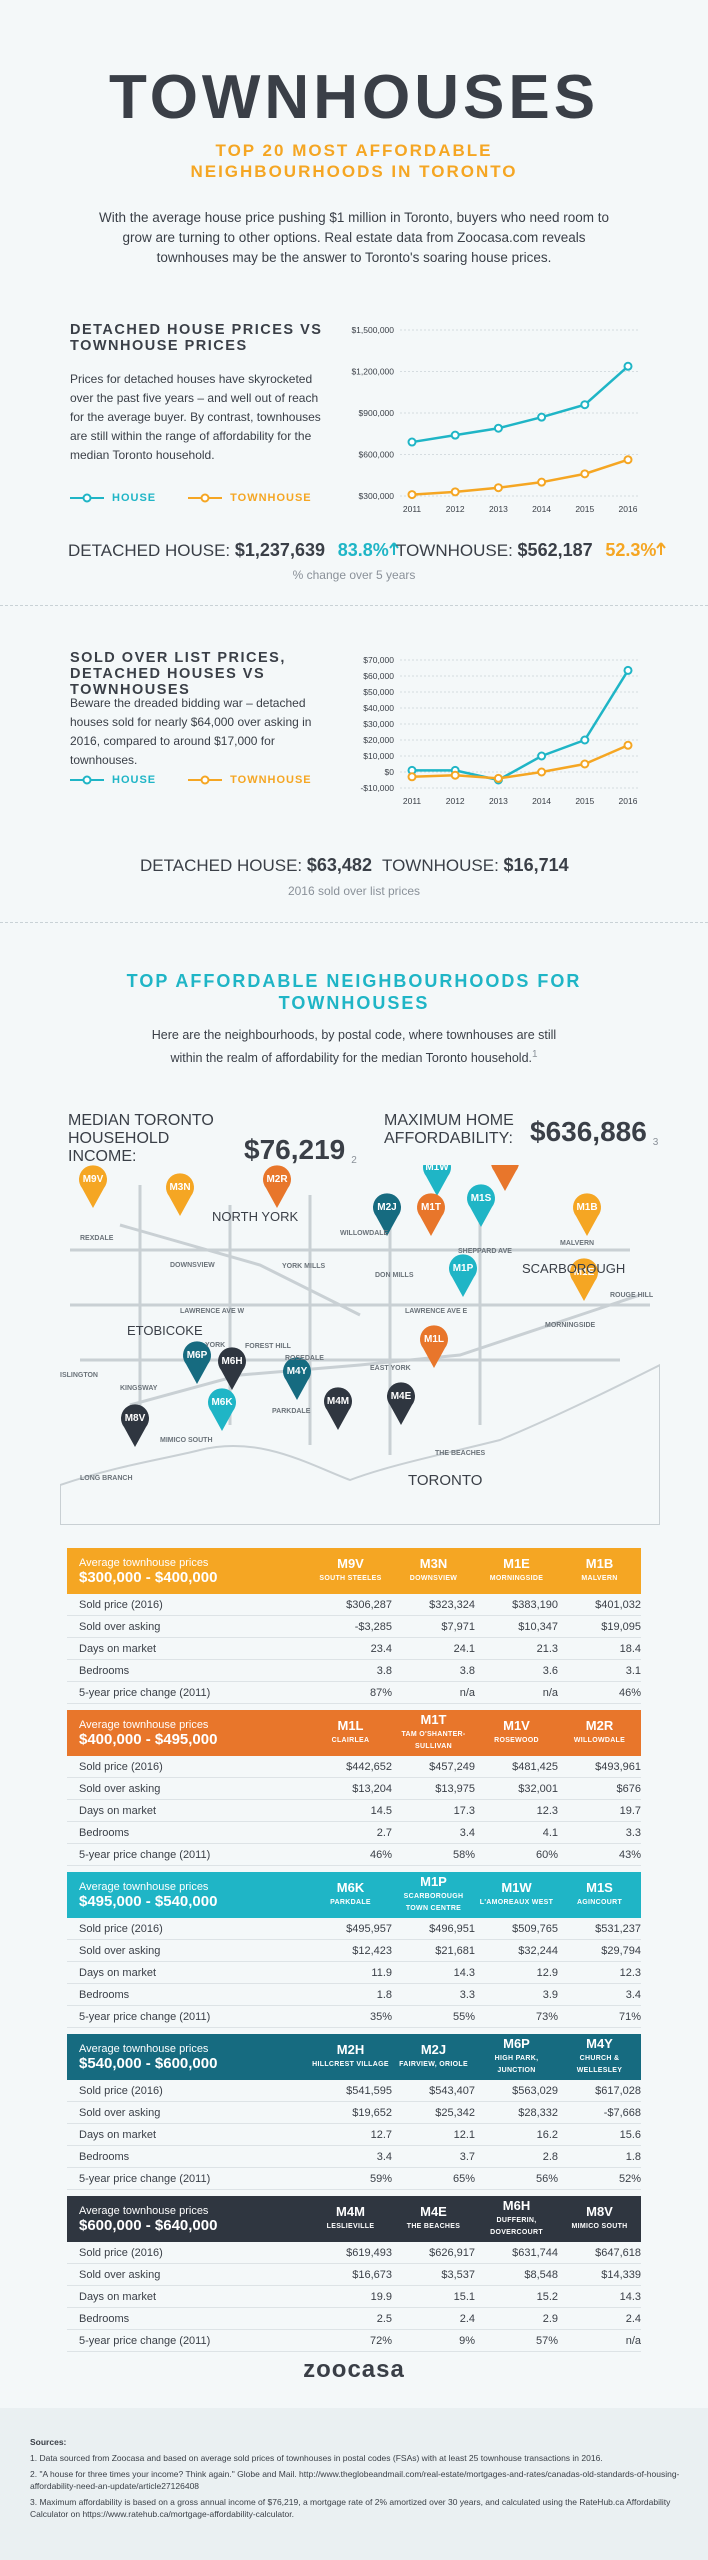 The image size is (708, 2560). I want to click on y-tick-label: $1,500,000, so click(372, 330).